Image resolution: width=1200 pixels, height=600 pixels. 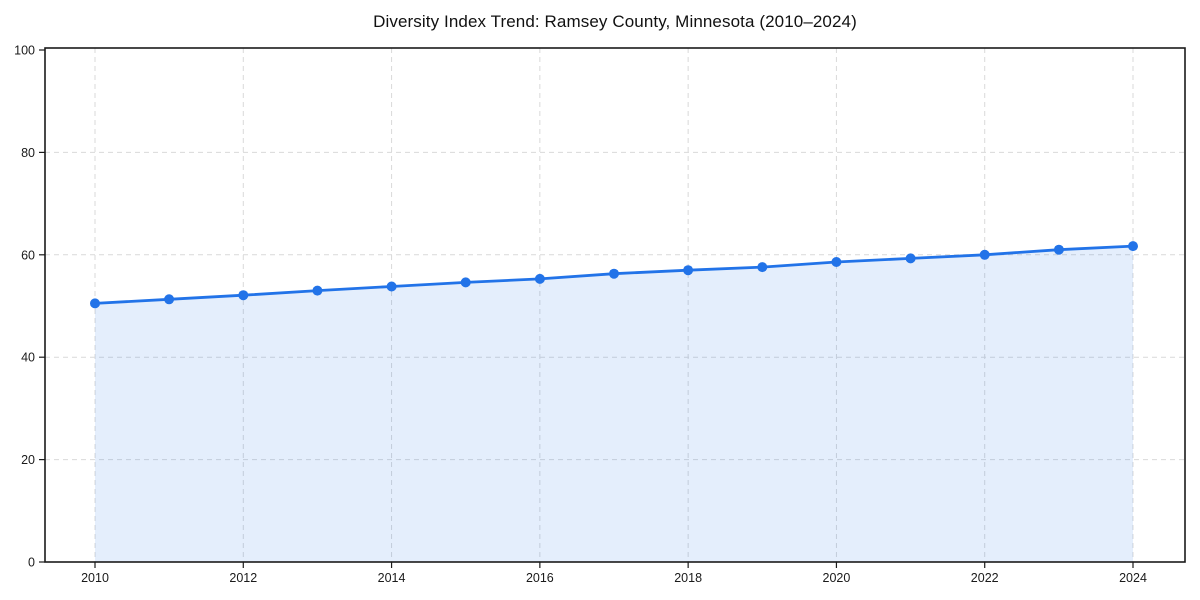 What do you see at coordinates (243, 578) in the screenshot?
I see `x-tick-label: 2012` at bounding box center [243, 578].